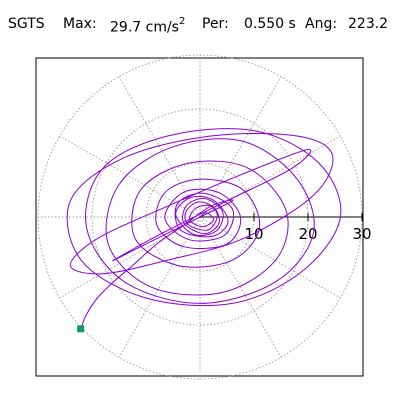  I want to click on max-unit: cm/s, so click(162, 27).